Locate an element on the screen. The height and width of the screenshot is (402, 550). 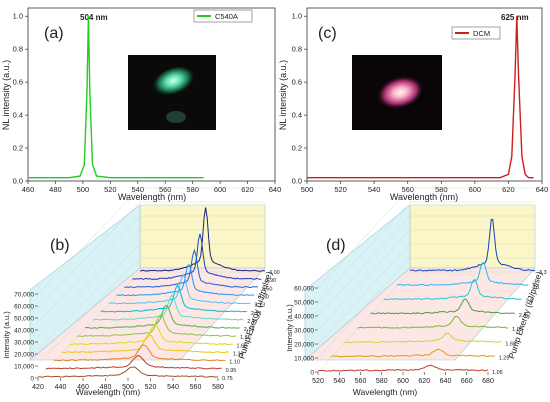
panel-c-label: (c) is located at coordinates (327, 33).